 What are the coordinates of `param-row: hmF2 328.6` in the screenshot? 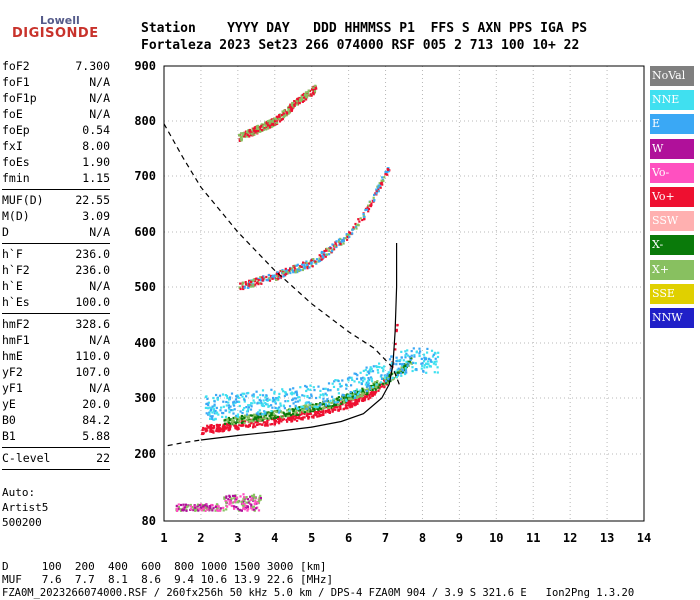 It's located at (56, 324).